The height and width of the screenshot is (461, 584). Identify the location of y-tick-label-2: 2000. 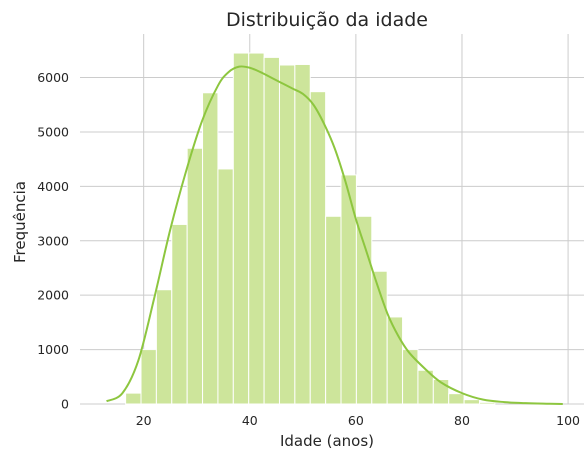
(53, 295).